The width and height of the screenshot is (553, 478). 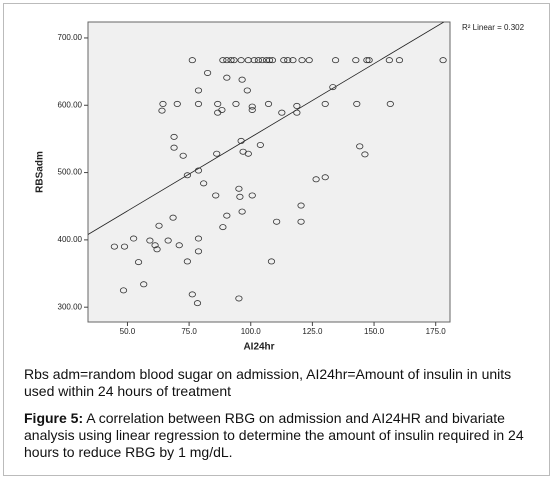 What do you see at coordinates (70, 239) in the screenshot?
I see `y-tick-label: 400.00` at bounding box center [70, 239].